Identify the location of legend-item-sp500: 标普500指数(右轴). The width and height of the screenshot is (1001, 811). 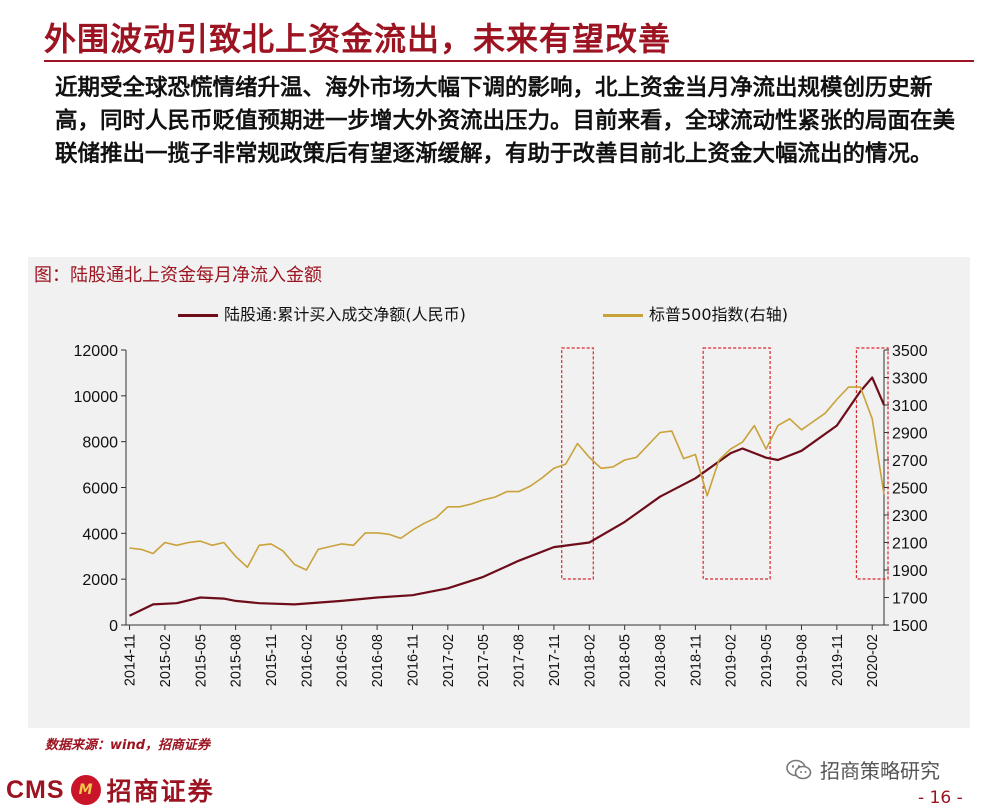
(695, 313).